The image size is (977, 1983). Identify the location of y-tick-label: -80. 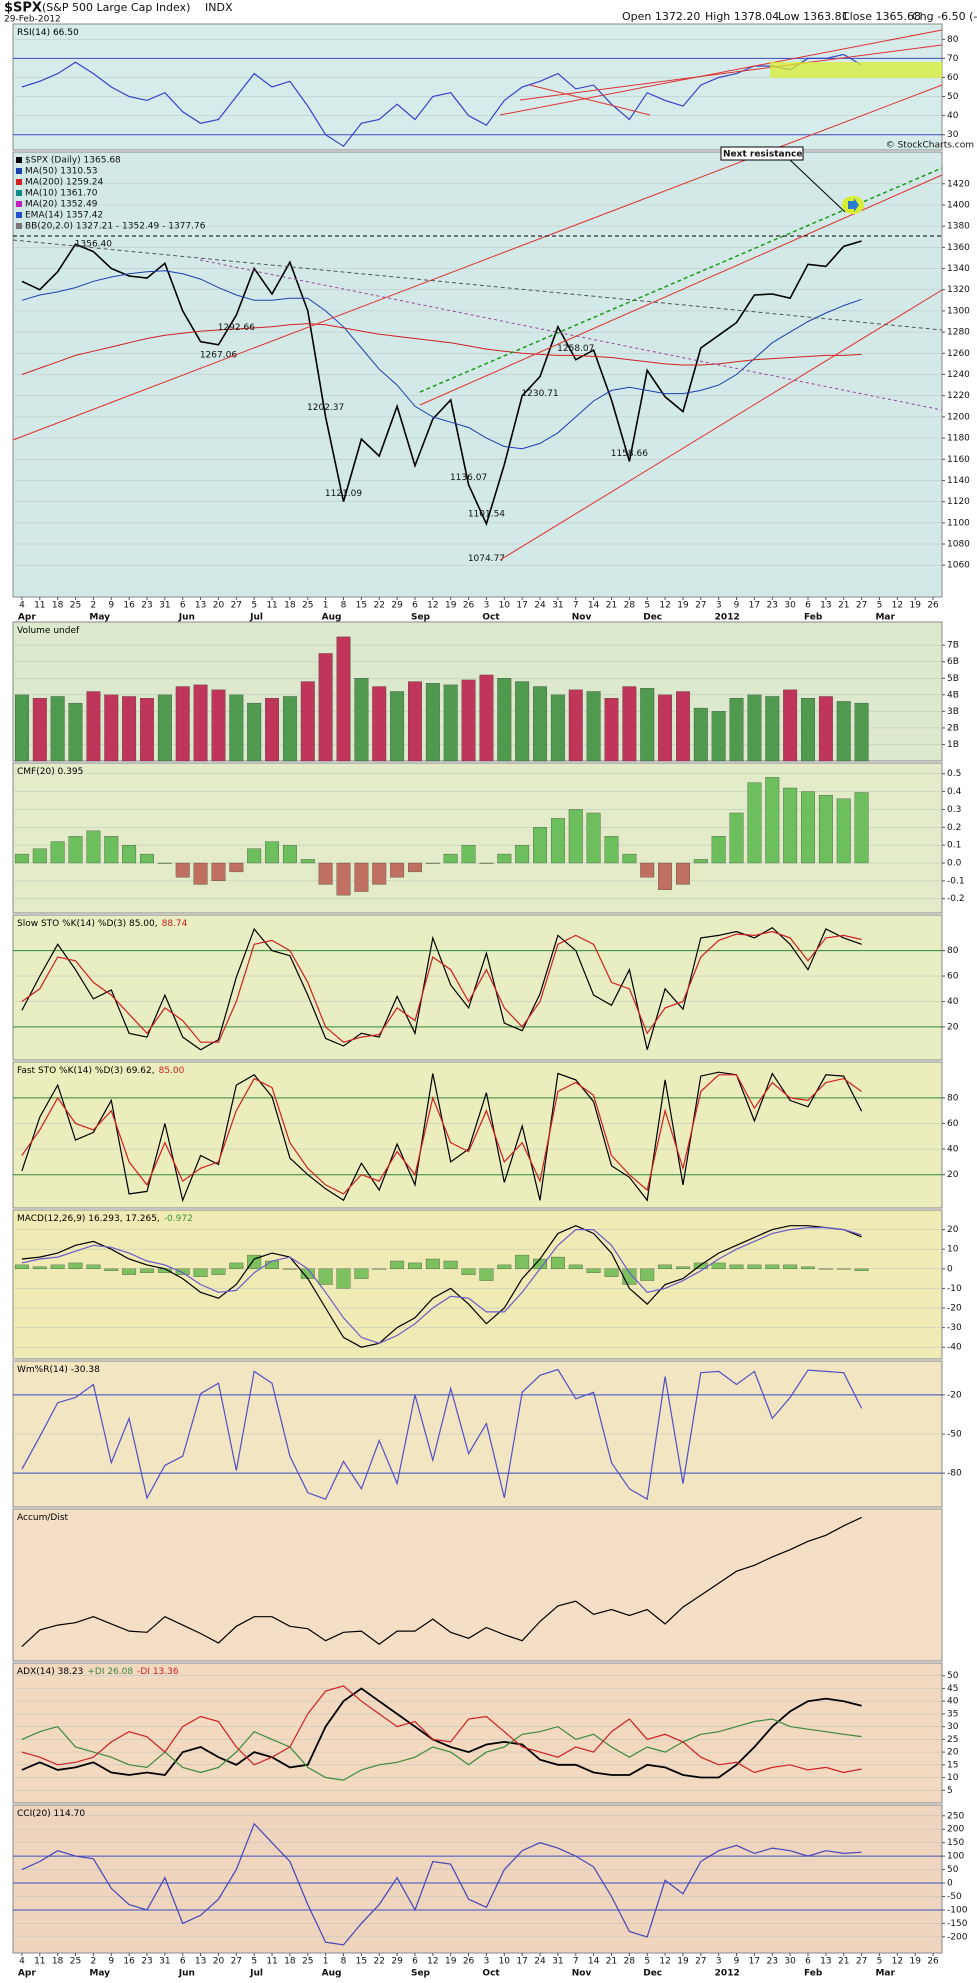
(954, 1474).